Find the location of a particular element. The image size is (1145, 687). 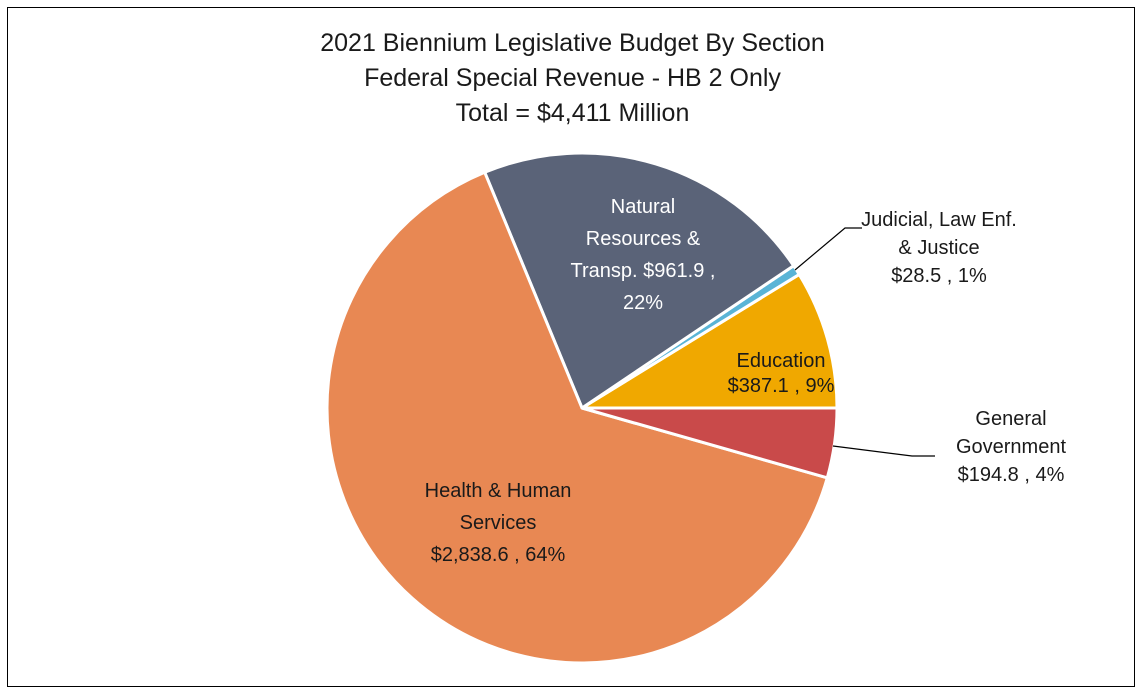

data-label-line: Services is located at coordinates (498, 523).